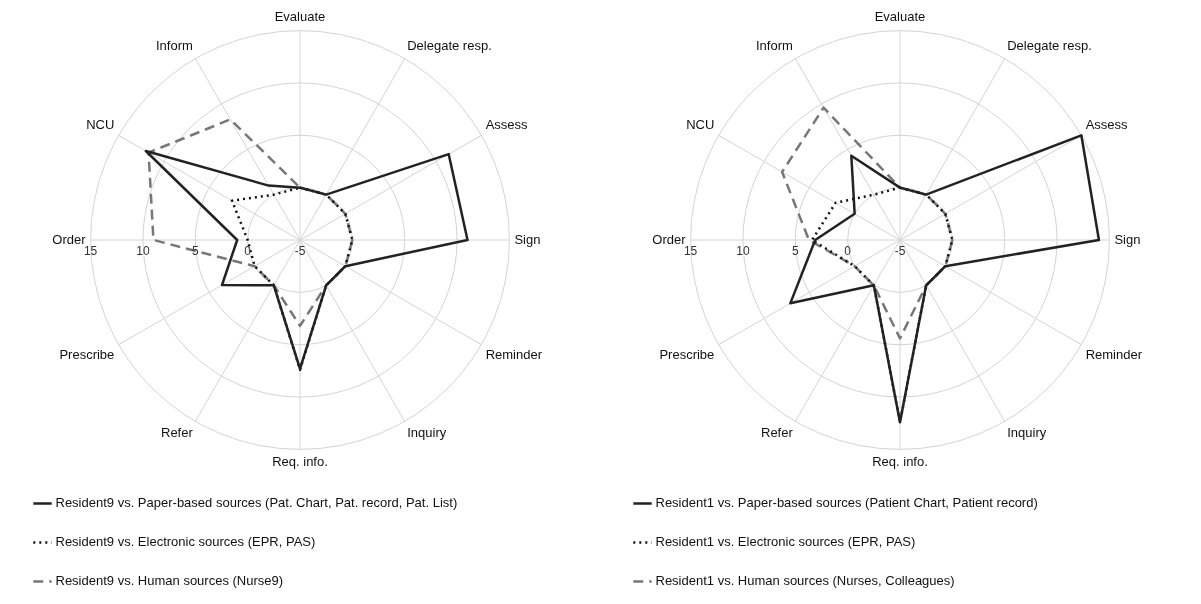 Image resolution: width=1201 pixels, height=604 pixels. I want to click on legend-label: Resident9 vs. Paper-based sources (Pat. Chart, Pat. record, Pat. List), so click(256, 503).